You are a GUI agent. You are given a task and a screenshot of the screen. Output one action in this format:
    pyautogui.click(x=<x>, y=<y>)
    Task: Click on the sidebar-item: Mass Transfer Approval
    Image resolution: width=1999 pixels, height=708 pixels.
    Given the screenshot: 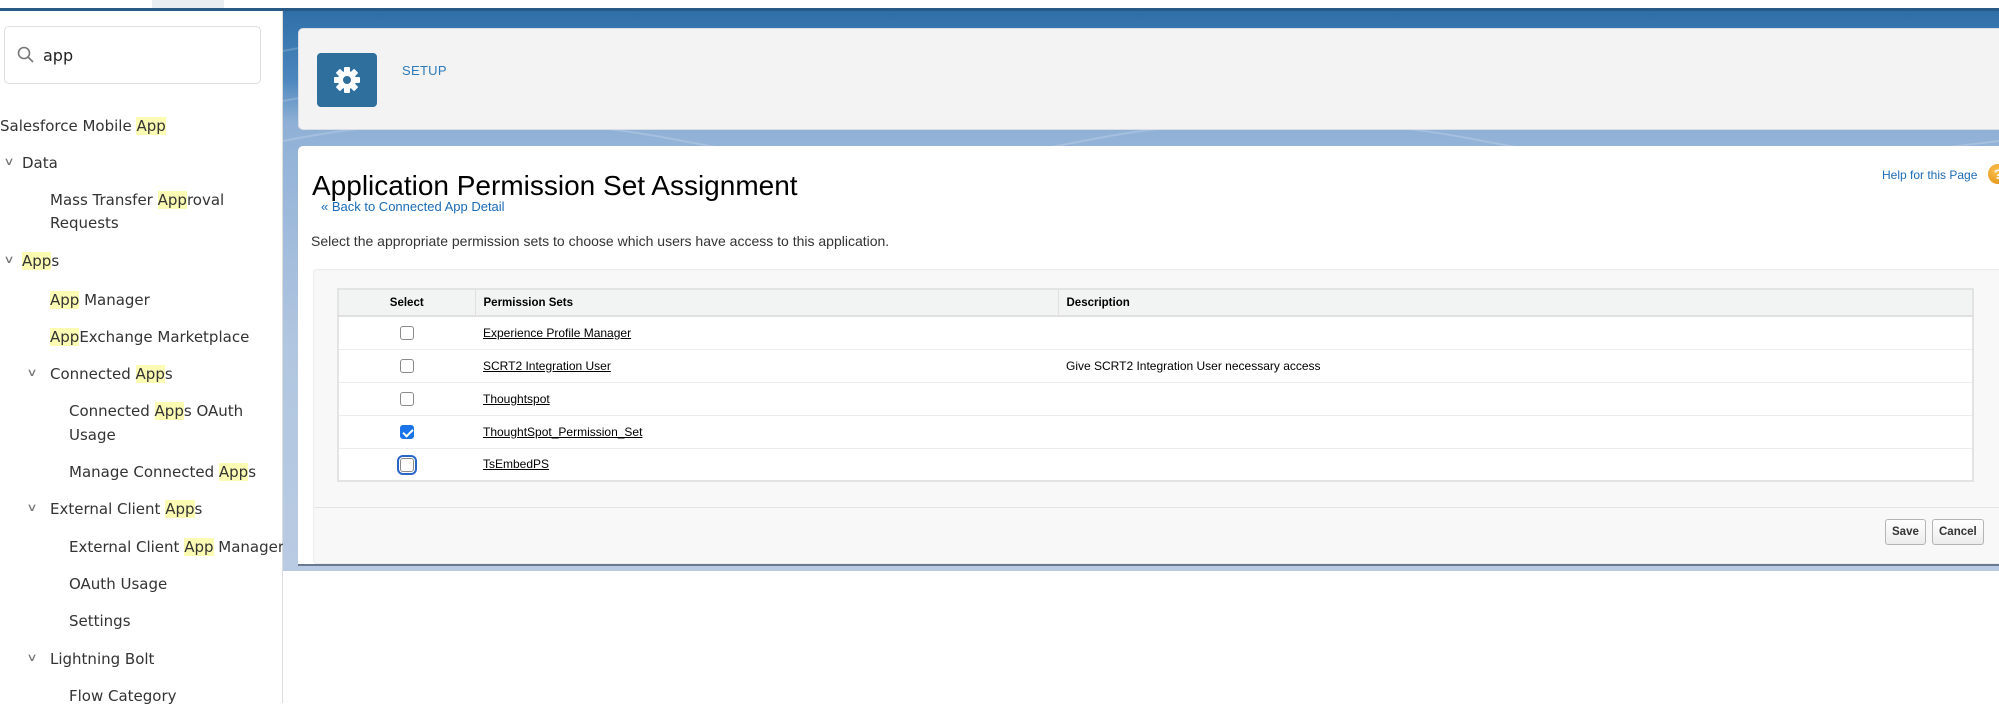 What is the action you would take?
    pyautogui.click(x=137, y=200)
    